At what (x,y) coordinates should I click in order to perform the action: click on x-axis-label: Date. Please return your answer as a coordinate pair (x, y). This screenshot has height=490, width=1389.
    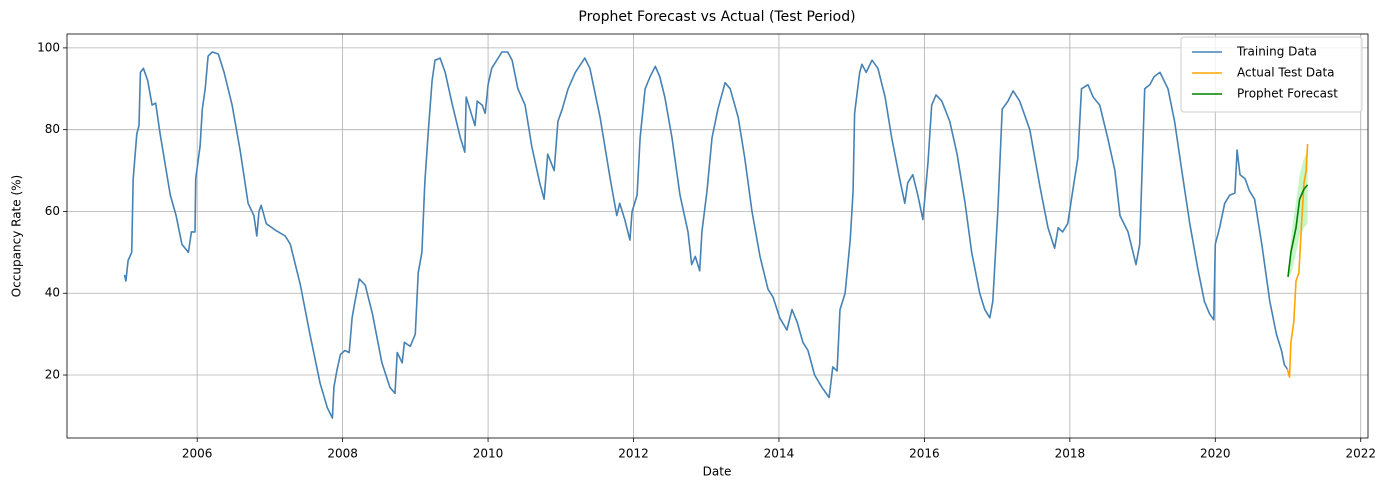
    Looking at the image, I should click on (717, 472).